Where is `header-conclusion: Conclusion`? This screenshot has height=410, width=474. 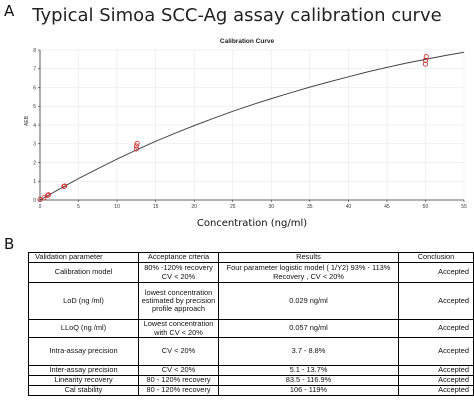 header-conclusion: Conclusion is located at coordinates (436, 257).